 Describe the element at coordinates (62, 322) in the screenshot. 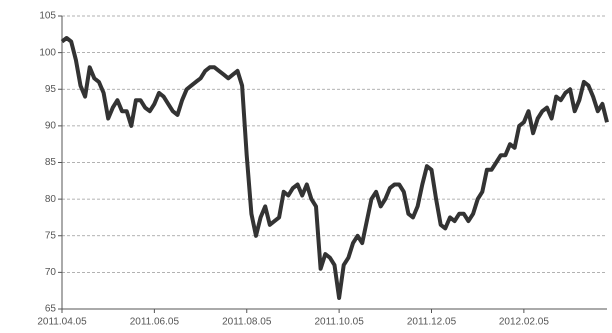

I see `x-tick-label: 2011.04.05` at that location.